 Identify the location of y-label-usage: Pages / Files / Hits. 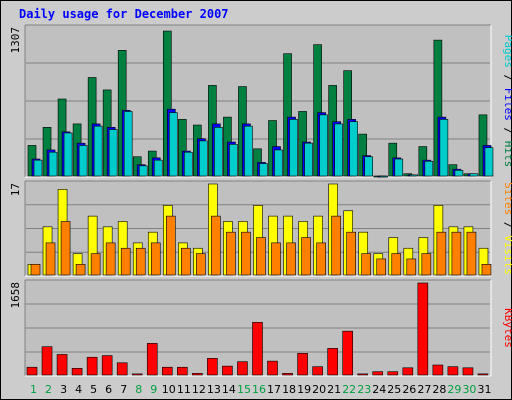
(507, 101).